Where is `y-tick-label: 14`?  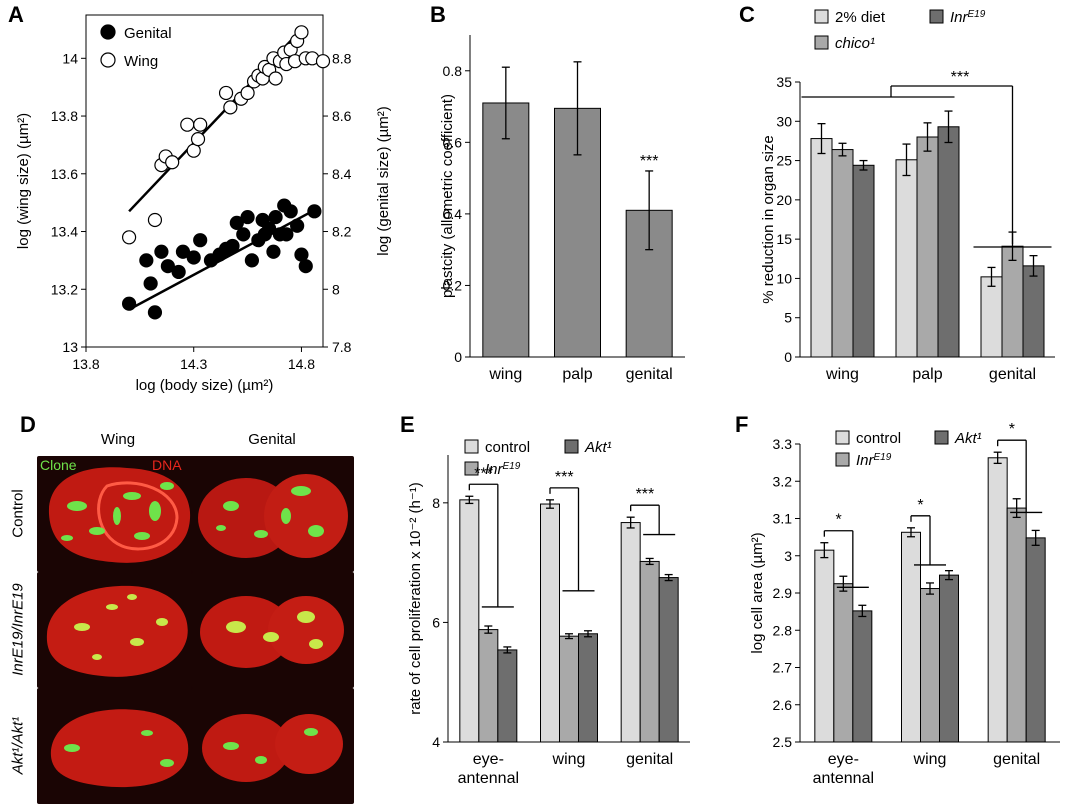 y-tick-label: 14 is located at coordinates (70, 58).